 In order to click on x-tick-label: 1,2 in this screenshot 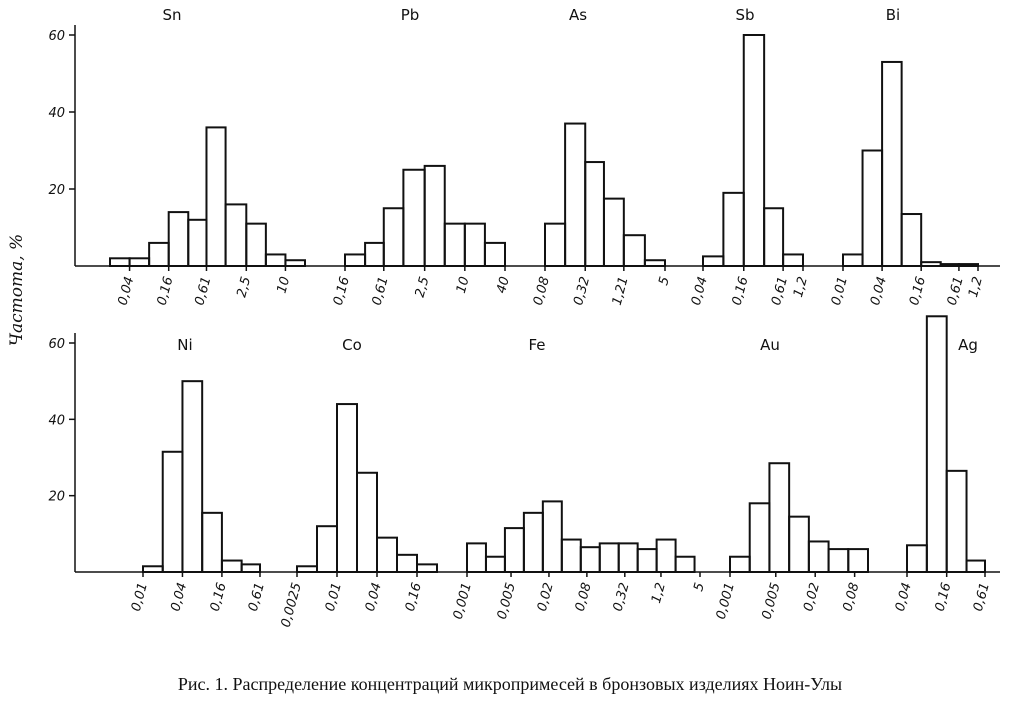, I will do `click(801, 287)`.